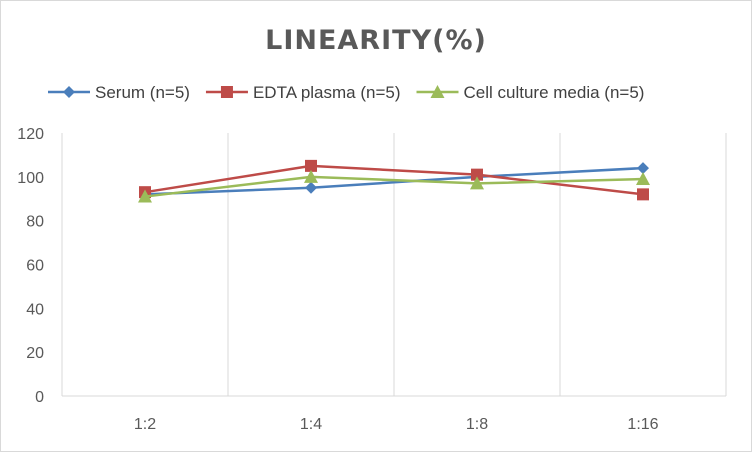 The height and width of the screenshot is (452, 752). What do you see at coordinates (35, 309) in the screenshot?
I see `y-tick-label: 40` at bounding box center [35, 309].